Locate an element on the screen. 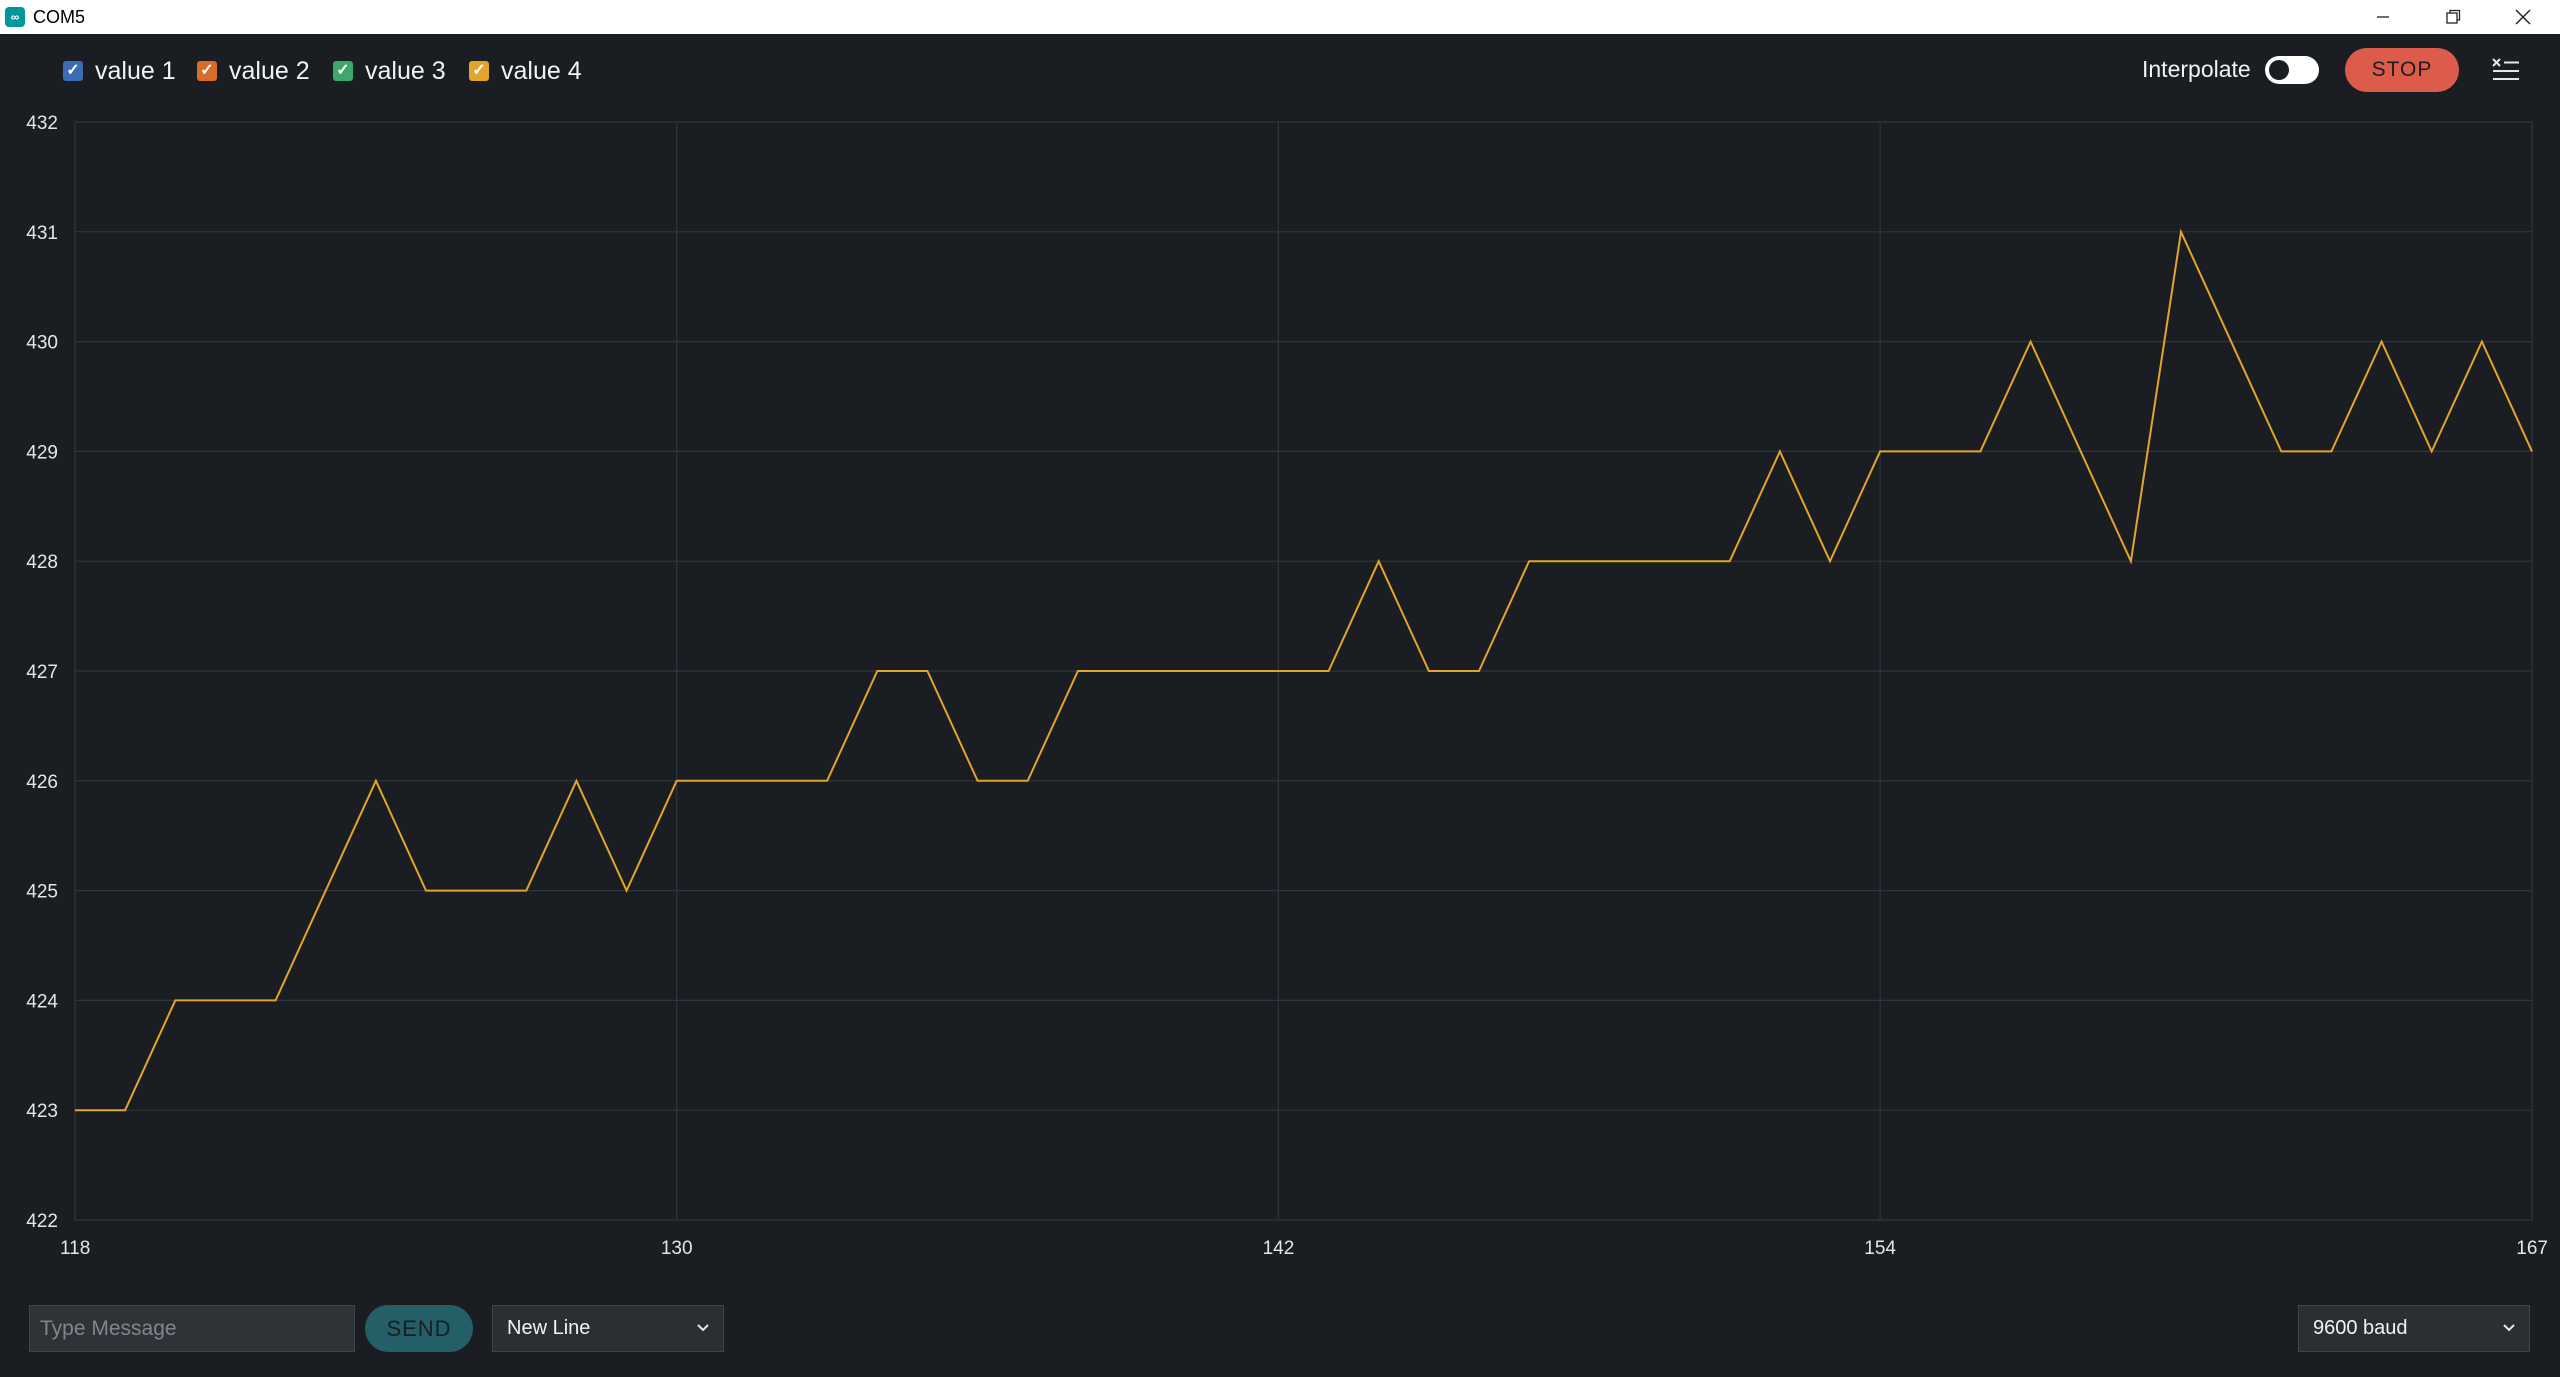 This screenshot has height=1377, width=2560. y-tick-label: 430 is located at coordinates (42, 343).